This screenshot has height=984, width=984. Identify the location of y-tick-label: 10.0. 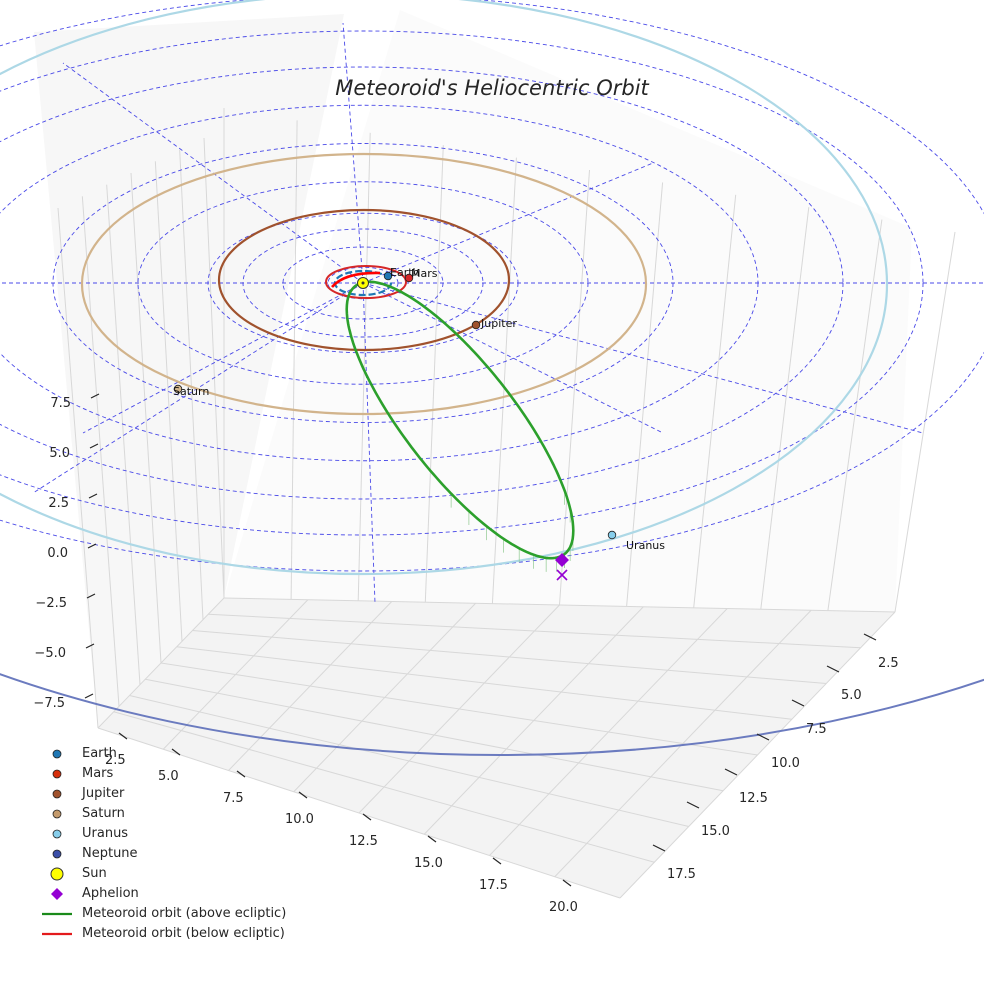
(785, 763).